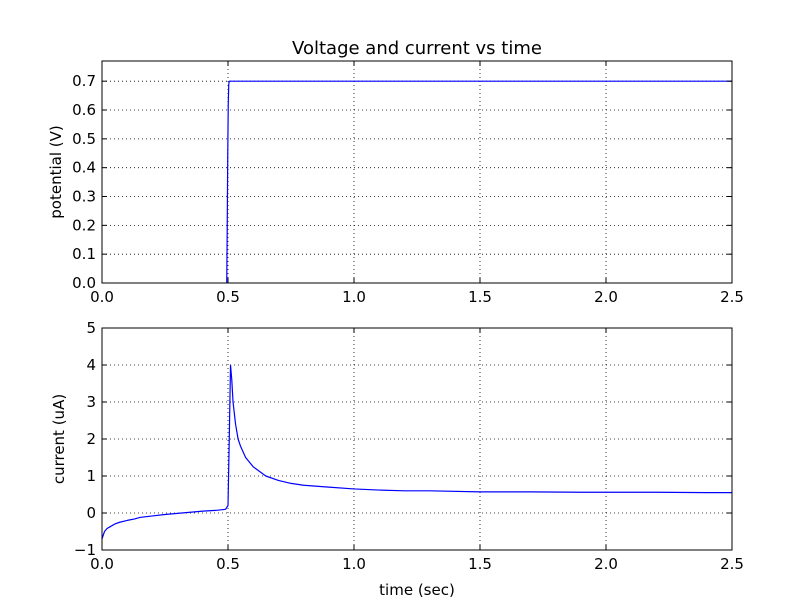  What do you see at coordinates (84, 254) in the screenshot?
I see `potential-y-tick-label: 0.1` at bounding box center [84, 254].